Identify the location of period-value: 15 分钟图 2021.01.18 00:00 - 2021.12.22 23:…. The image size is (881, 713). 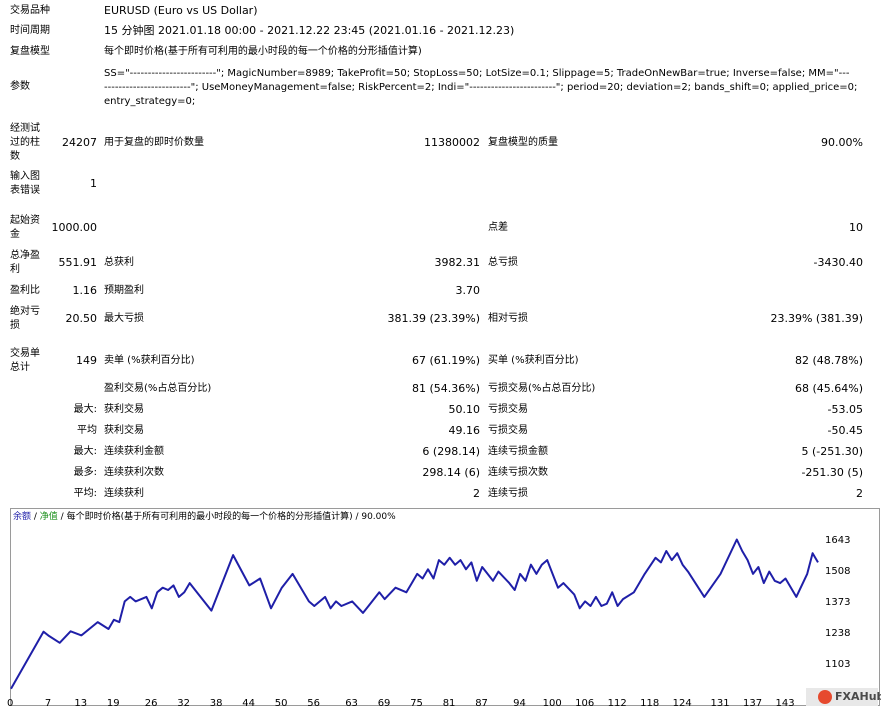
(309, 30).